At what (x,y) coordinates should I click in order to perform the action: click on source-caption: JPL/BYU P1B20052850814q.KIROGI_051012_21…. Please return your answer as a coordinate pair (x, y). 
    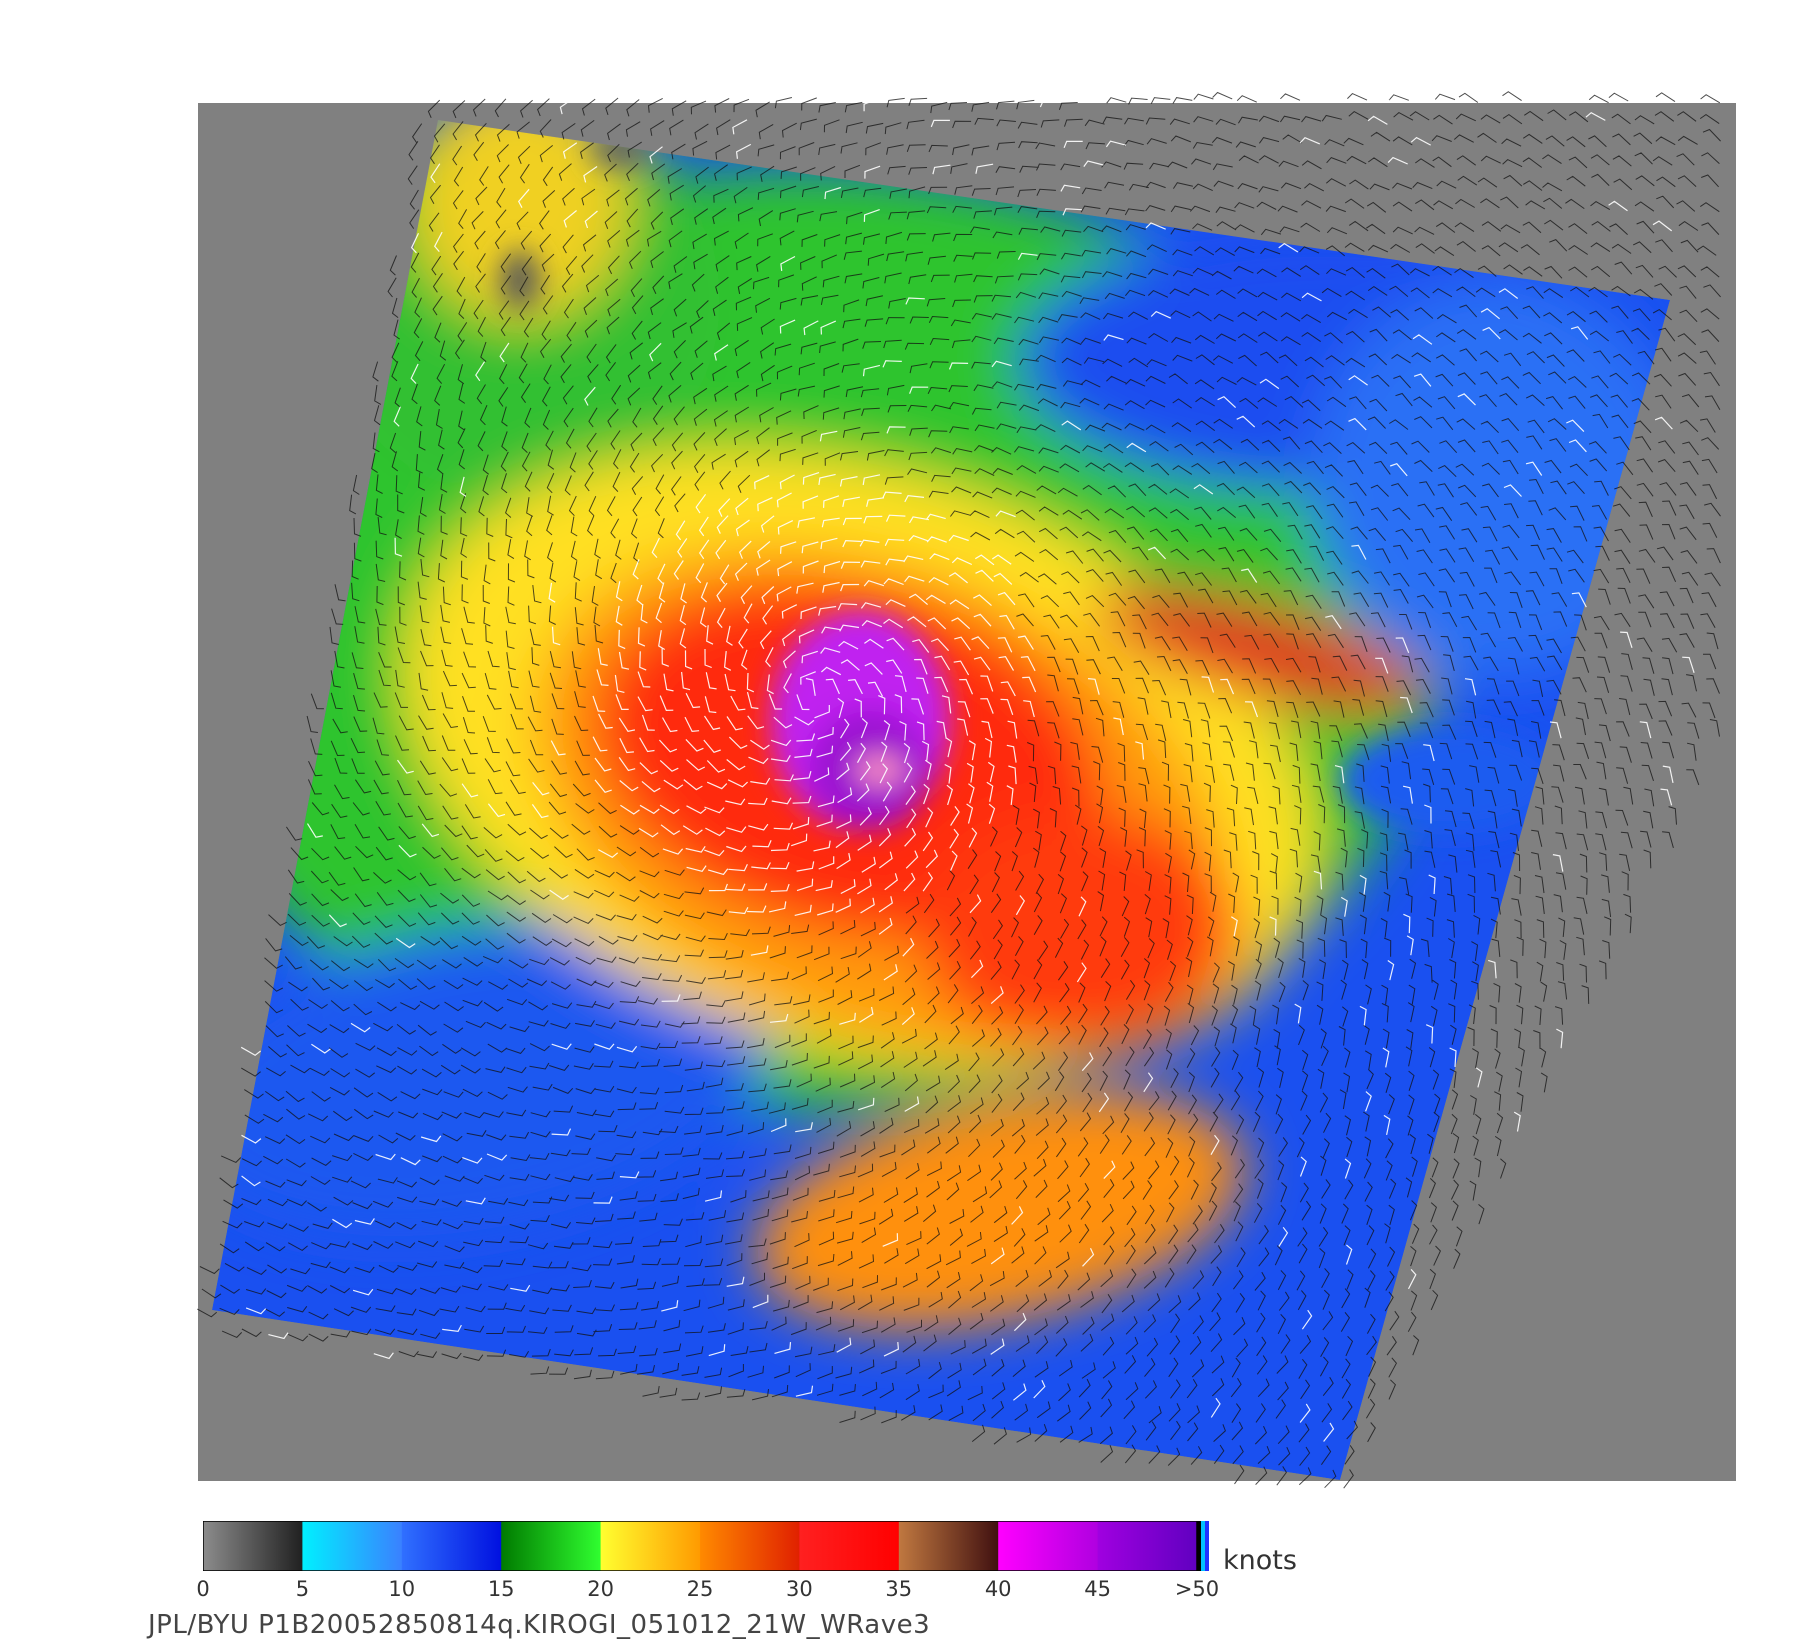
    Looking at the image, I should click on (539, 1625).